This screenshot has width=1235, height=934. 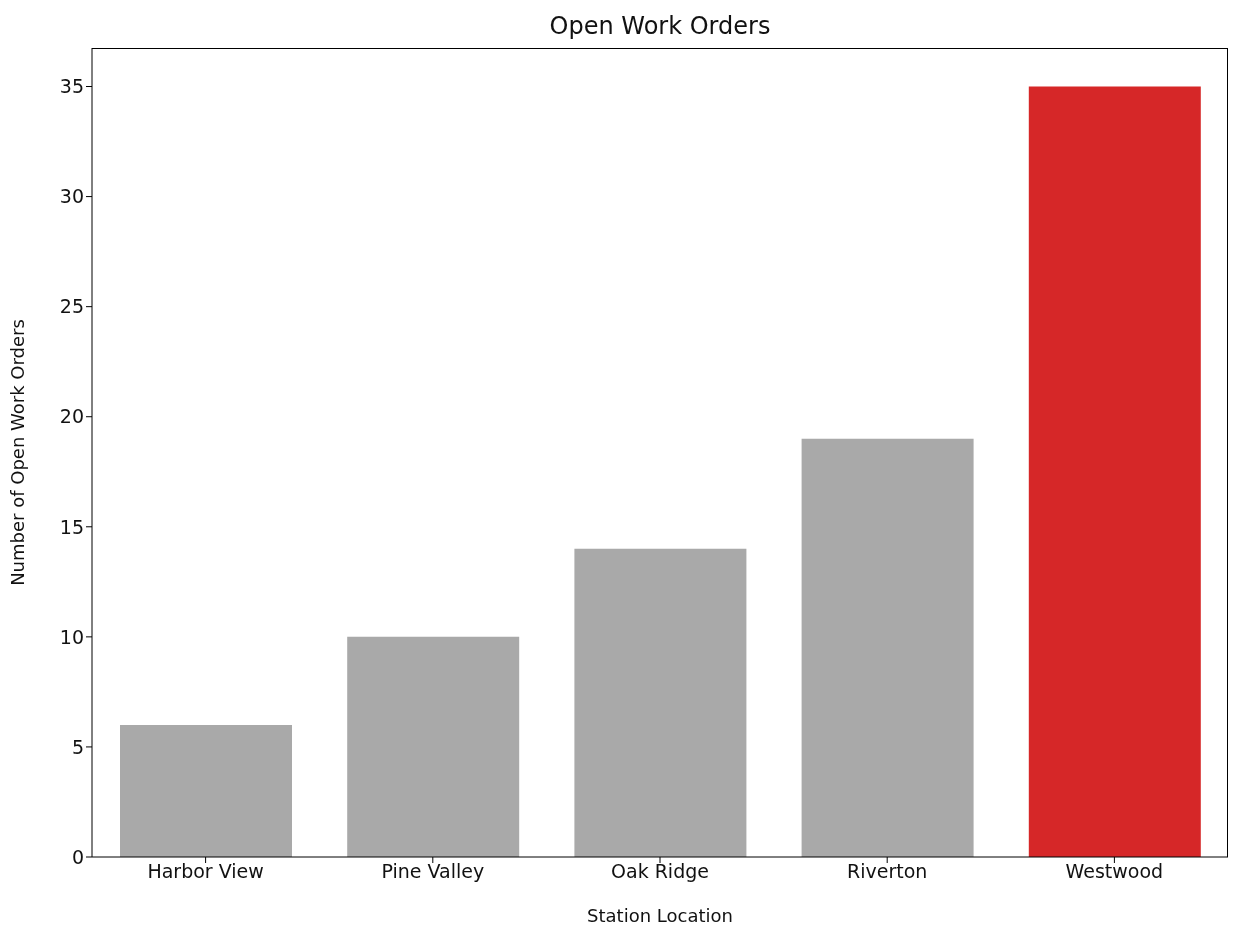 I want to click on x-axis-title: Station Location, so click(x=660, y=915).